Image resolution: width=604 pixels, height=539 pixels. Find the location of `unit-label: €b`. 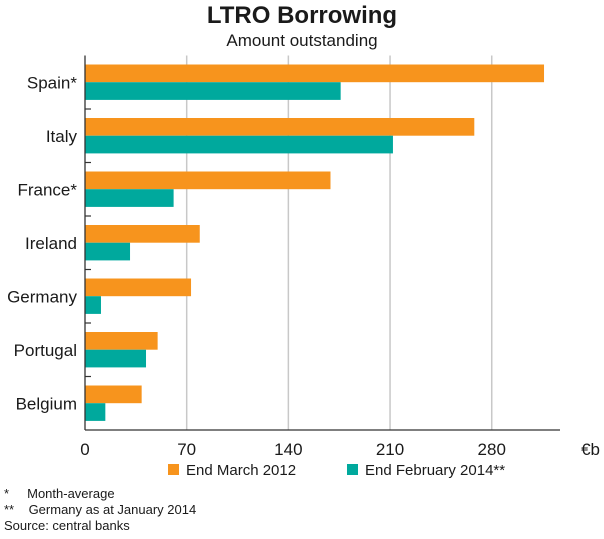

unit-label: €b is located at coordinates (590, 449).